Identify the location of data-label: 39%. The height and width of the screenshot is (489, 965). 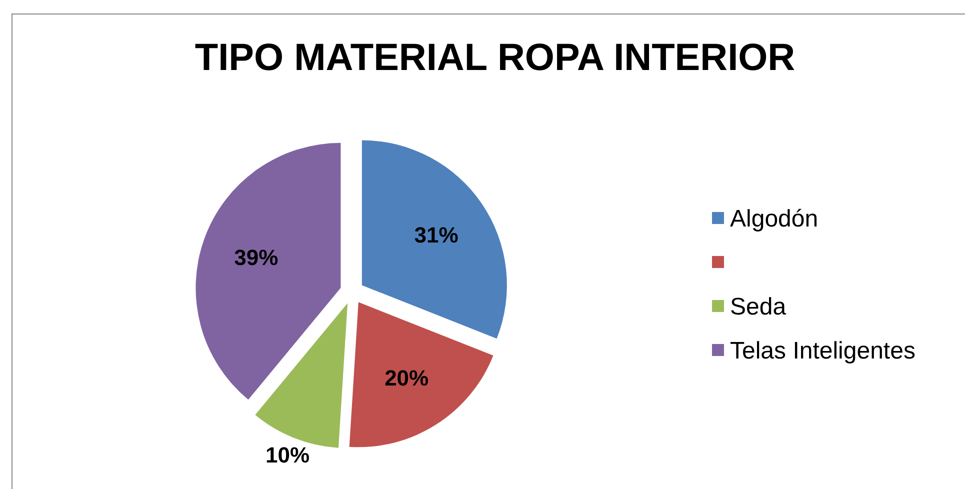
(256, 257).